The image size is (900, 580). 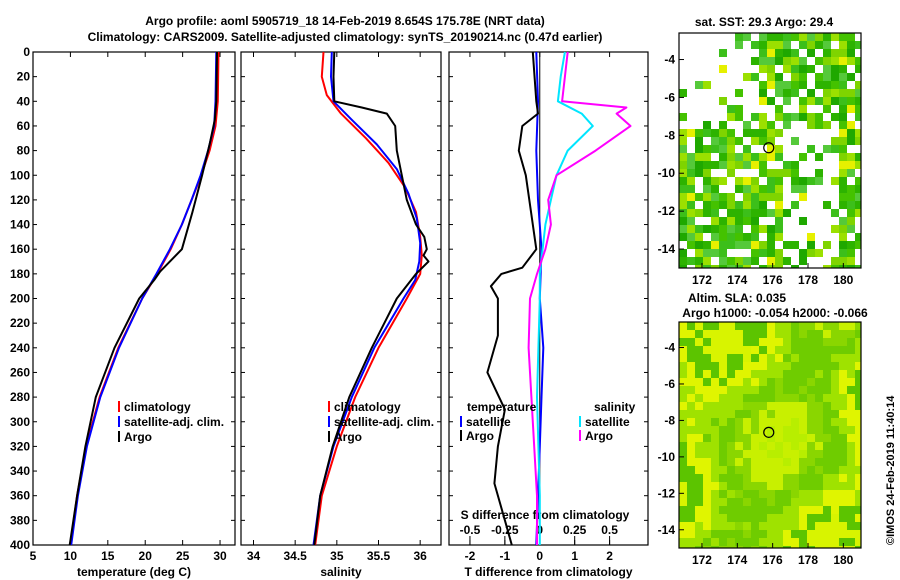 What do you see at coordinates (669, 97) in the screenshot?
I see `map-y-tick-label: -6` at bounding box center [669, 97].